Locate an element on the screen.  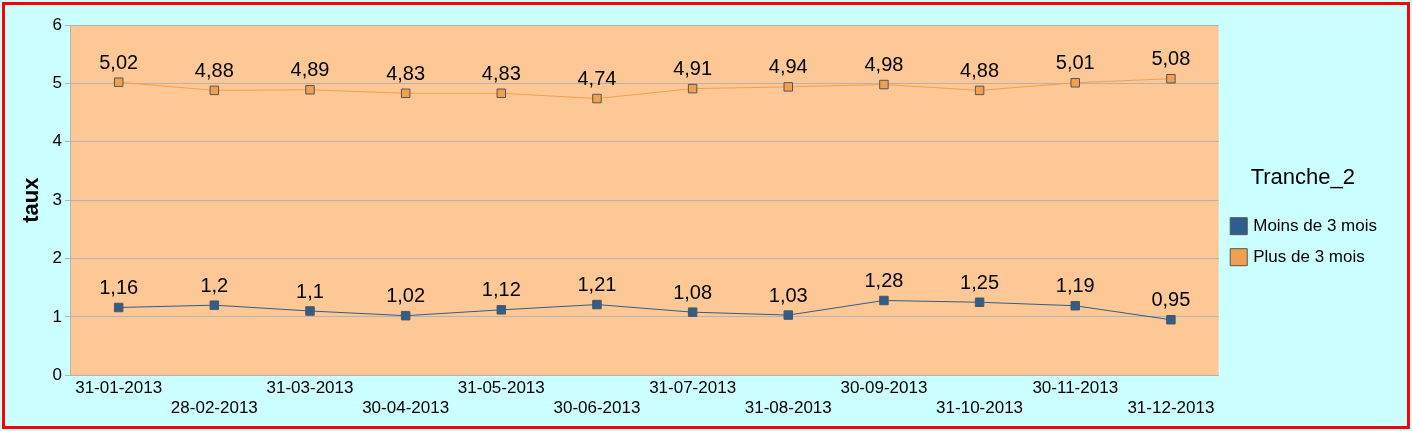
data-label: 1,1 is located at coordinates (310, 290).